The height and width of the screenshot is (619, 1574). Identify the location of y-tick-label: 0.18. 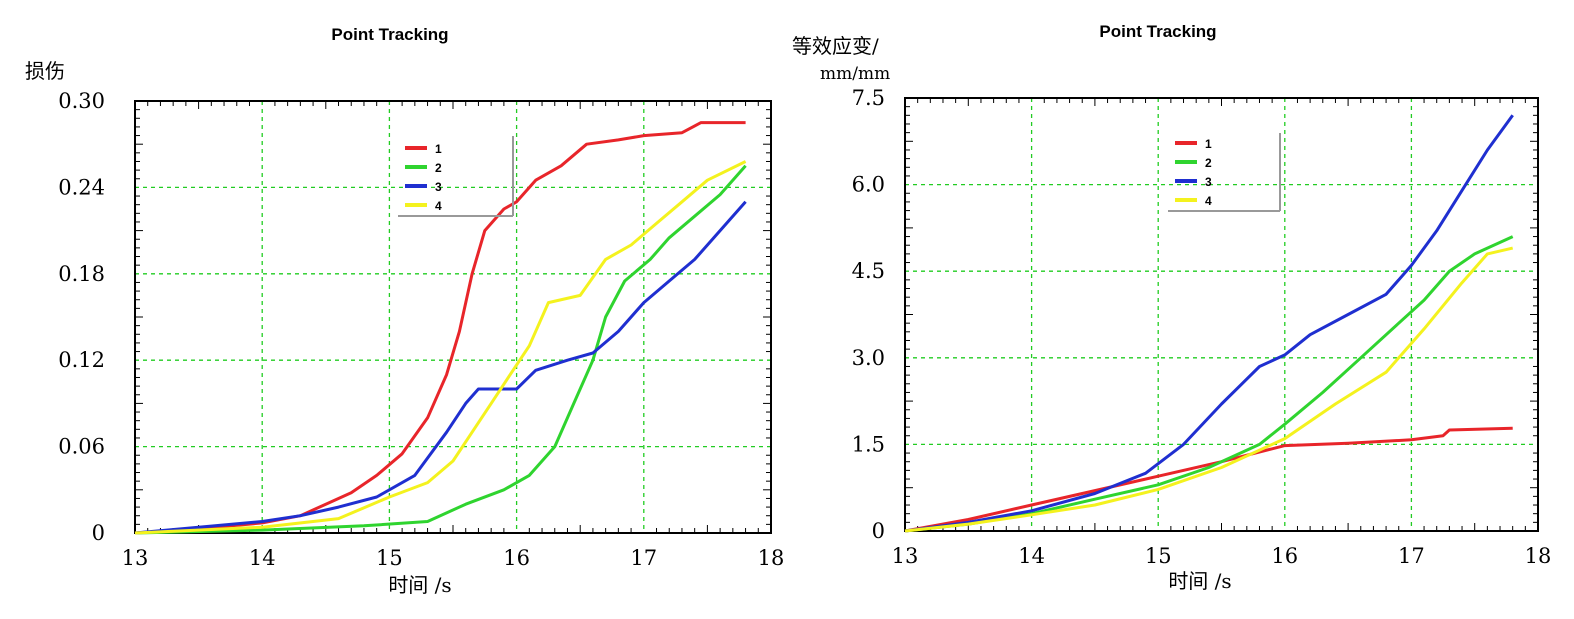
(81, 274).